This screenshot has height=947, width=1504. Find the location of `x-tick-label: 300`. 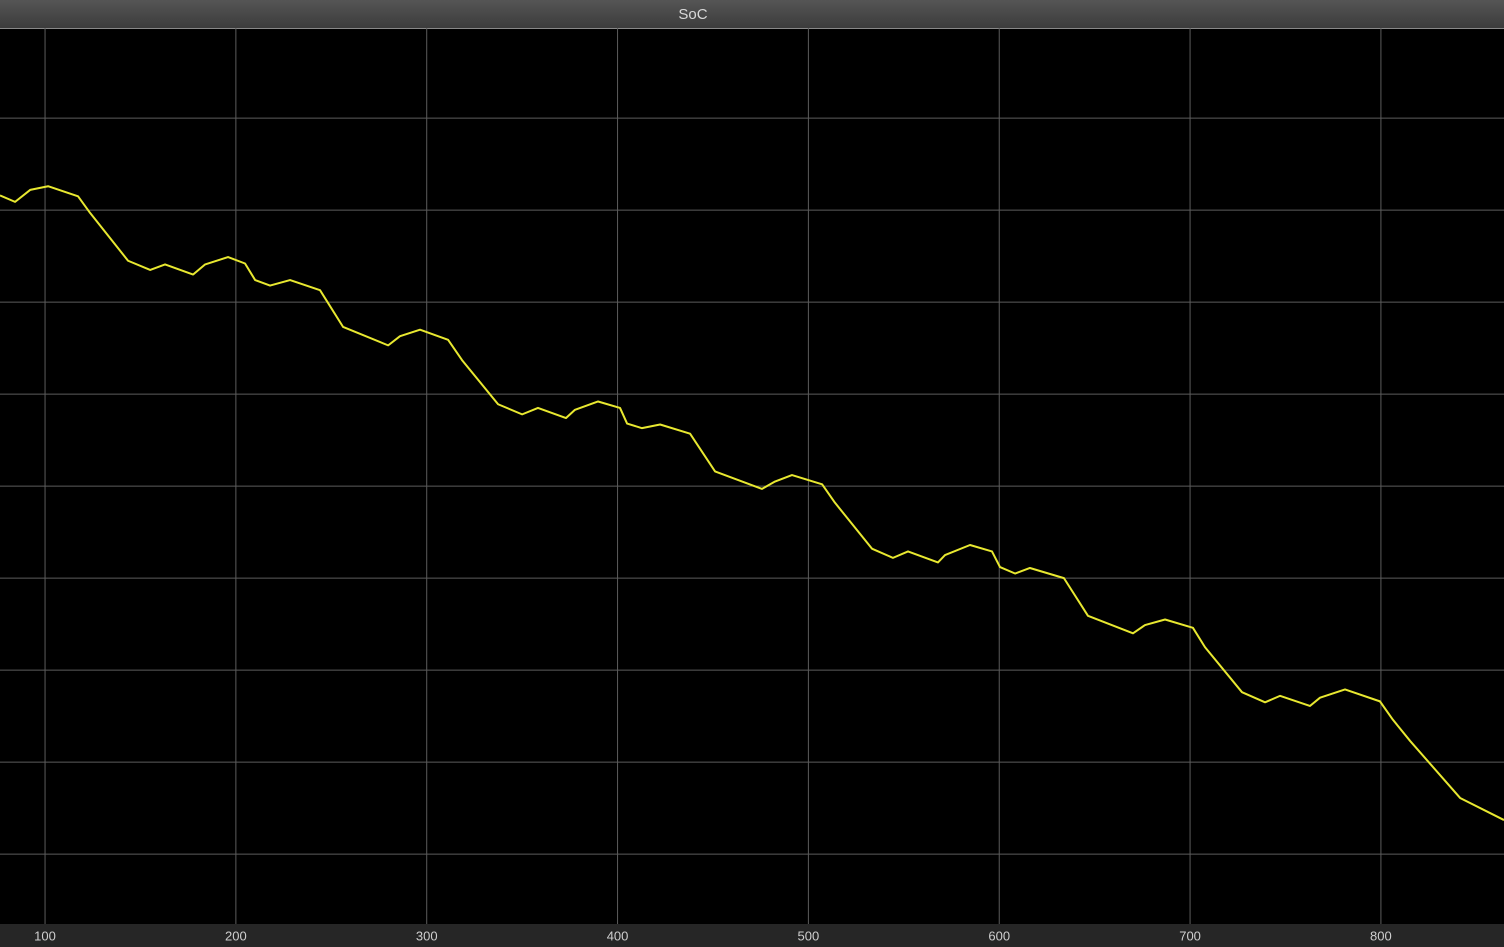

x-tick-label: 300 is located at coordinates (427, 935).